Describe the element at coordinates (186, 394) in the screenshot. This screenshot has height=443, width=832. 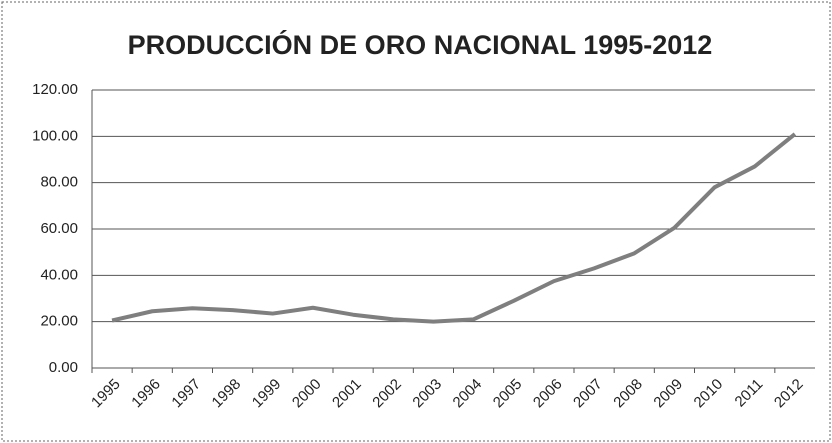
I see `x-tick-label: 1997` at that location.